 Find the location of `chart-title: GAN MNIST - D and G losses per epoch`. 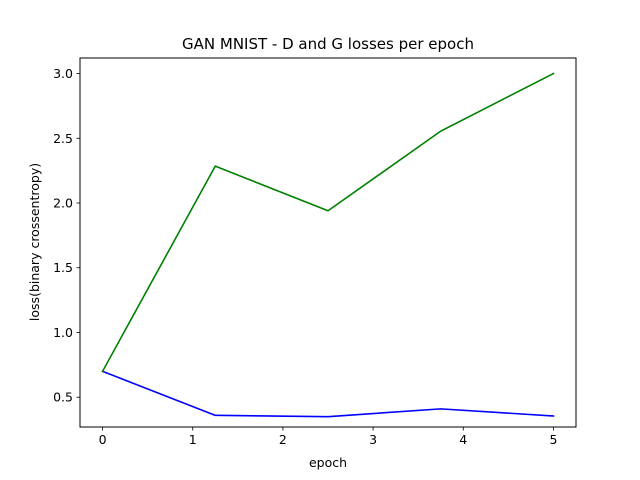

chart-title: GAN MNIST - D and G losses per epoch is located at coordinates (328, 44).